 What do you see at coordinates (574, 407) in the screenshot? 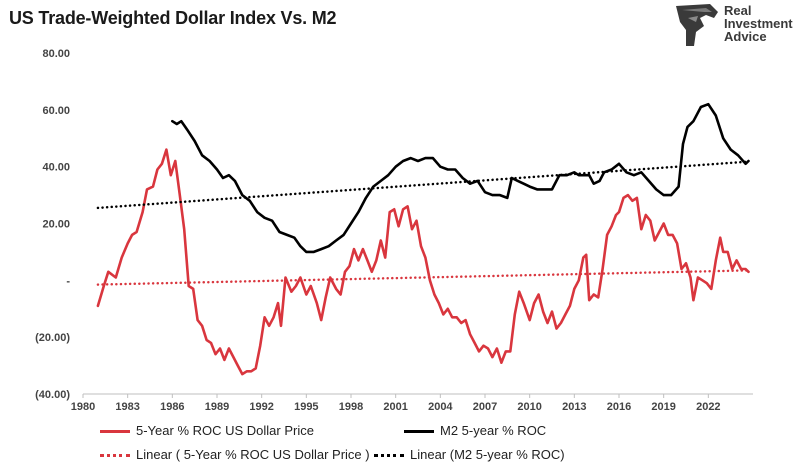
I see `x-tick-label: 2013` at bounding box center [574, 407].